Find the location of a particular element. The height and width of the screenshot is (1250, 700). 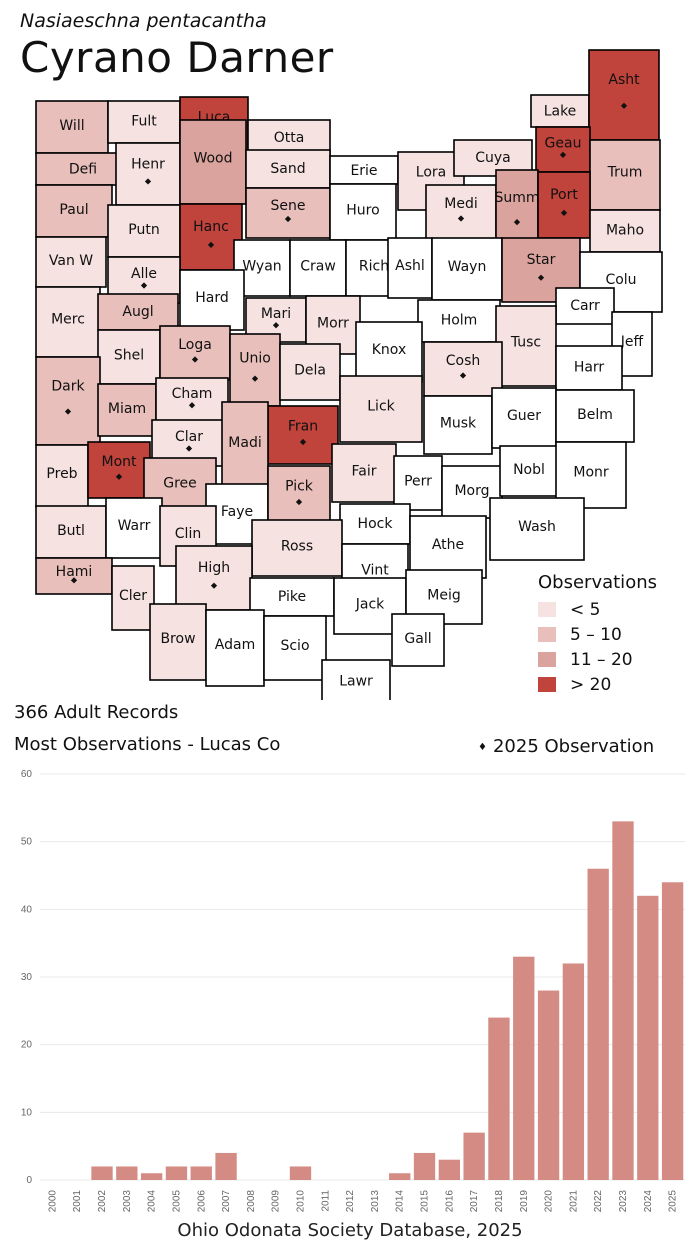

county-label: Jeff is located at coordinates (632, 342).